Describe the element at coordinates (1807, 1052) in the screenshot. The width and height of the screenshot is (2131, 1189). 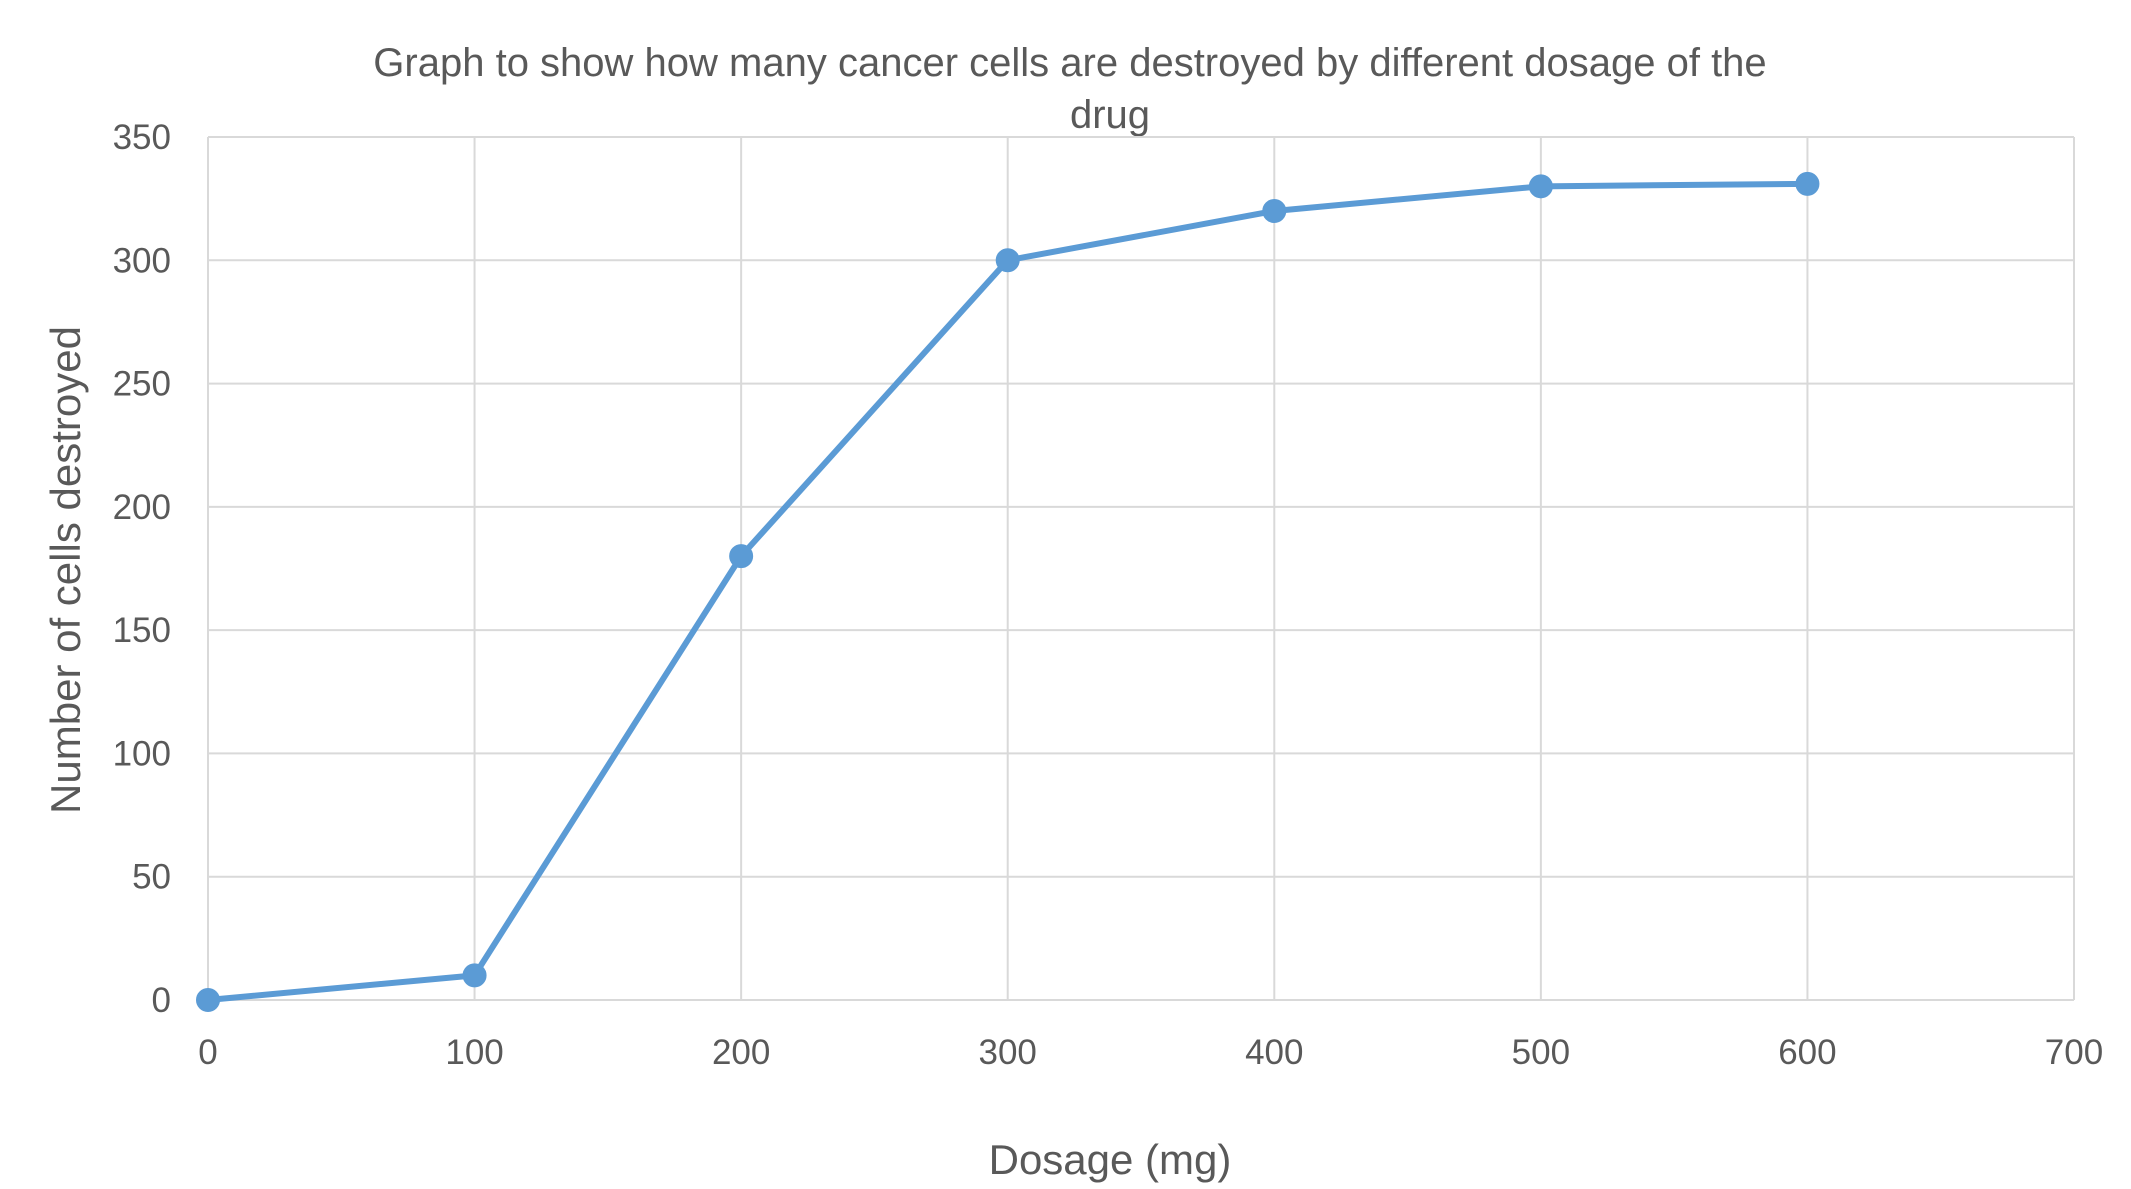
I see `x-tick-label-600: 600` at that location.